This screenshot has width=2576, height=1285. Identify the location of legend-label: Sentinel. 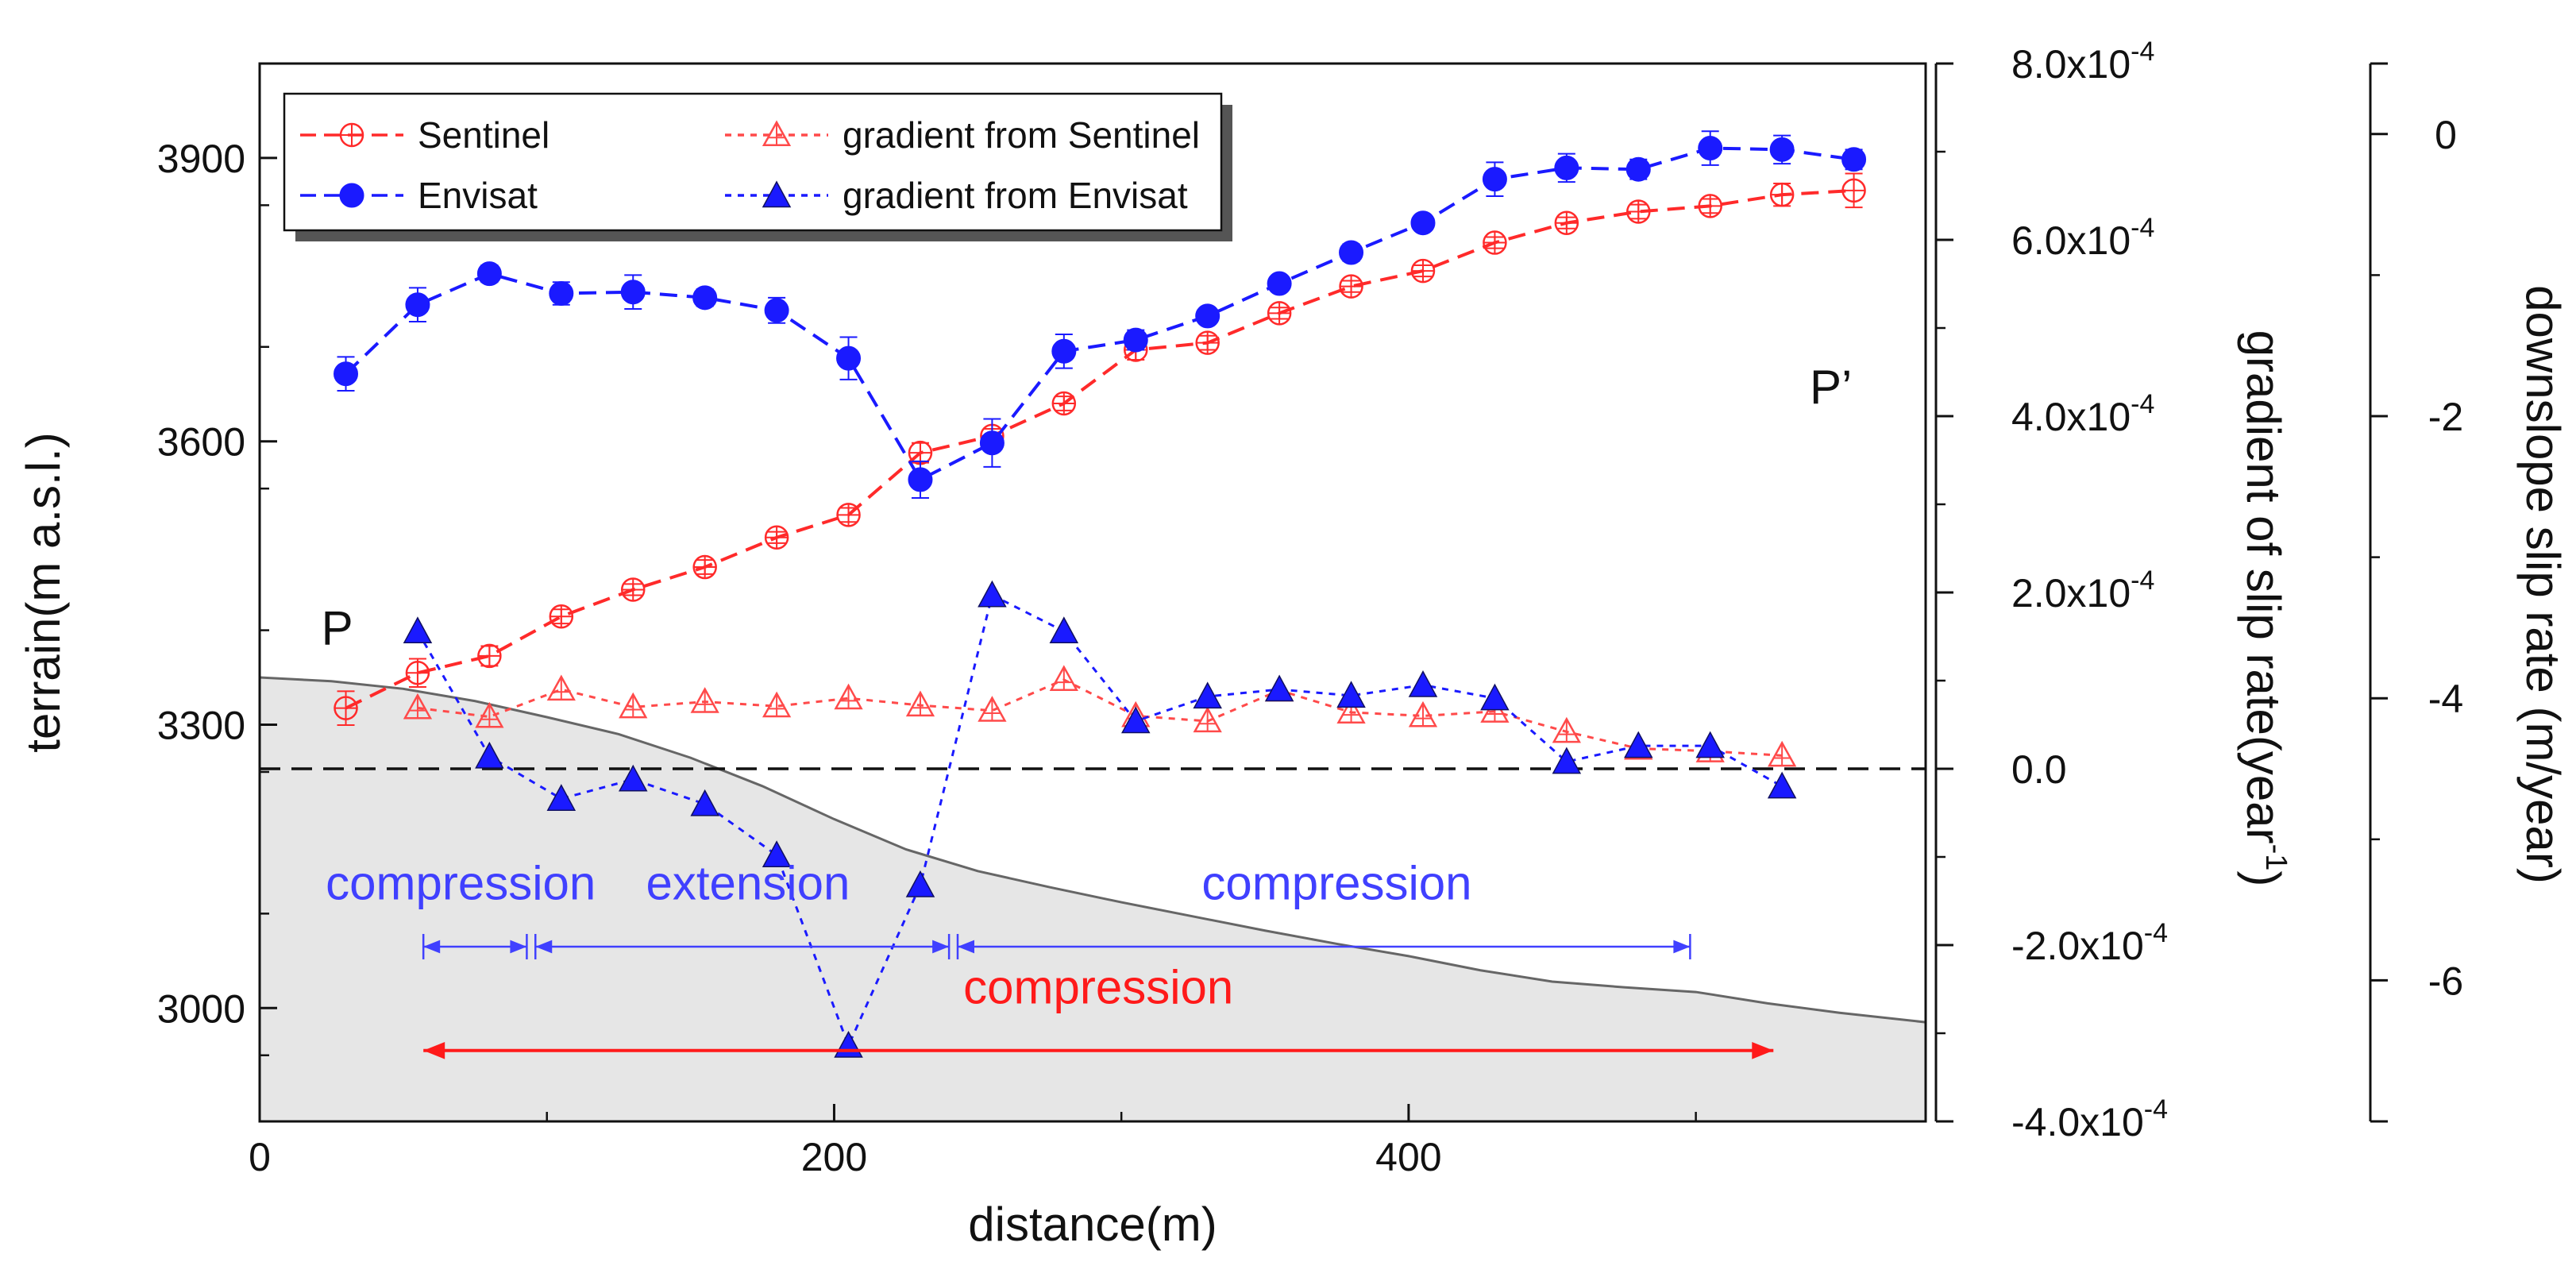
(484, 135).